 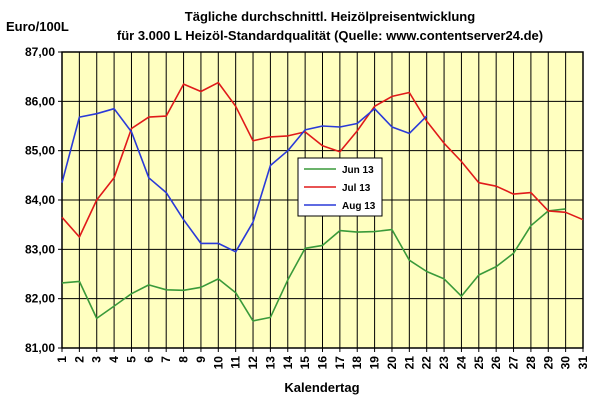 What do you see at coordinates (375, 363) in the screenshot?
I see `x-tick-label: 19` at bounding box center [375, 363].